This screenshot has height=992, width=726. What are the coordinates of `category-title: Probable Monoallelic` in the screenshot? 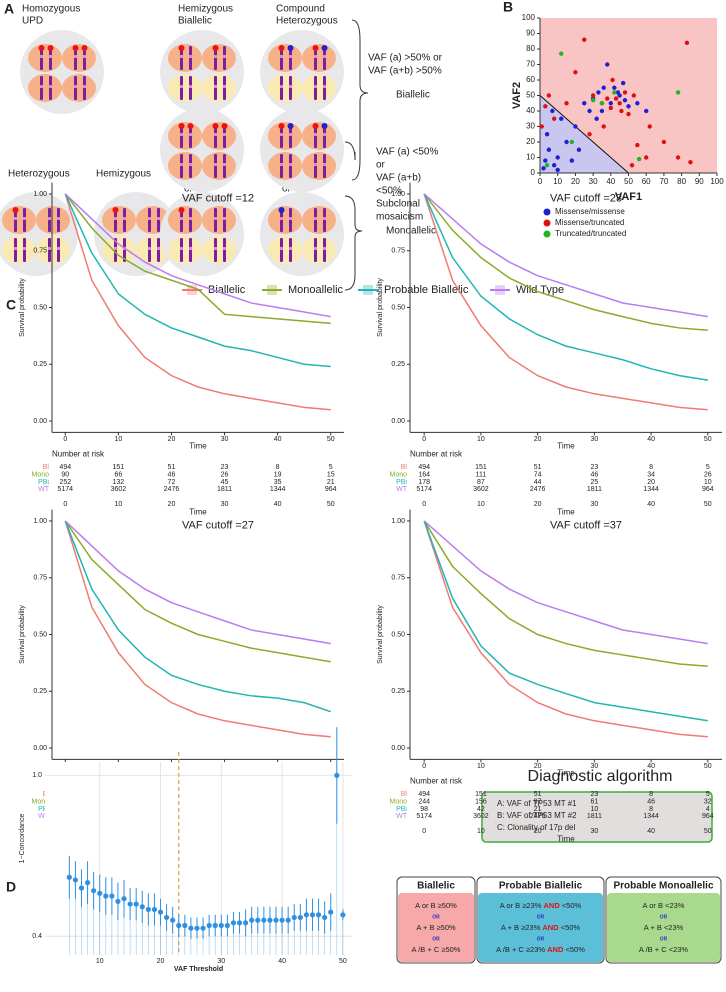 It's located at (663, 886).